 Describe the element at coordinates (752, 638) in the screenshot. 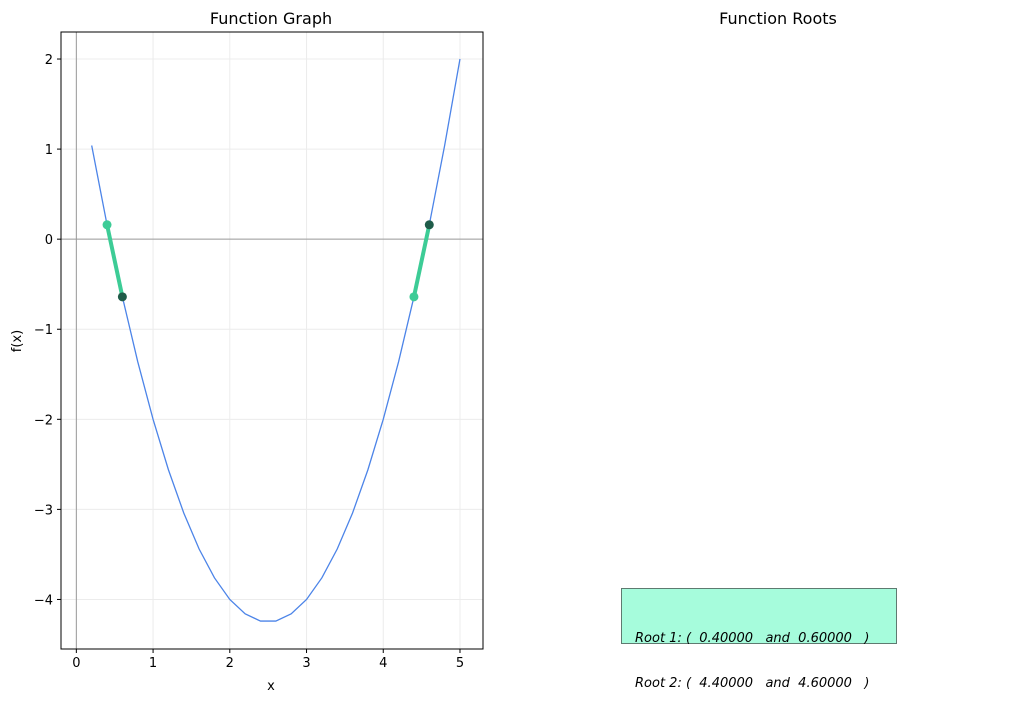

I see `root-1-text: Root 1: ( 0.40000 and 0.60000 )` at that location.